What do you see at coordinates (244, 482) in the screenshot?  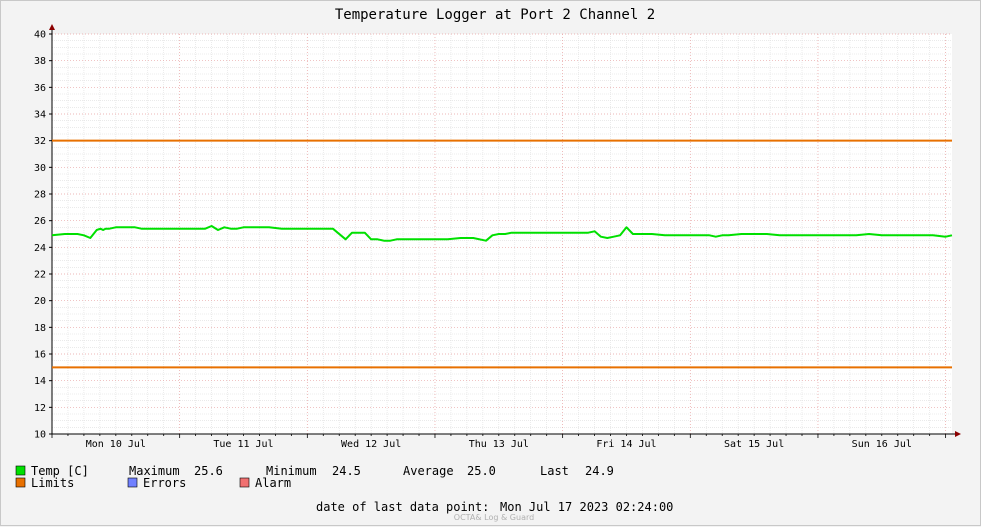 I see `legend-swatch-alarm` at bounding box center [244, 482].